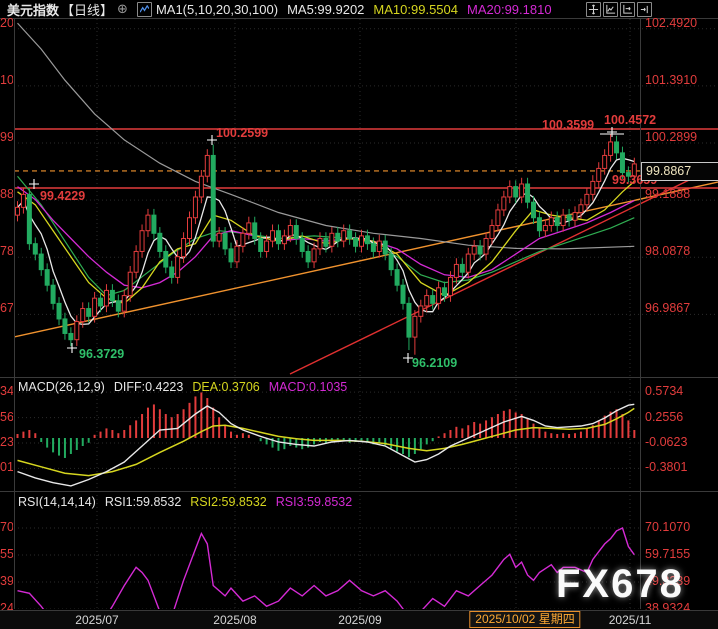  I want to click on indicator-icon, so click(144, 9).